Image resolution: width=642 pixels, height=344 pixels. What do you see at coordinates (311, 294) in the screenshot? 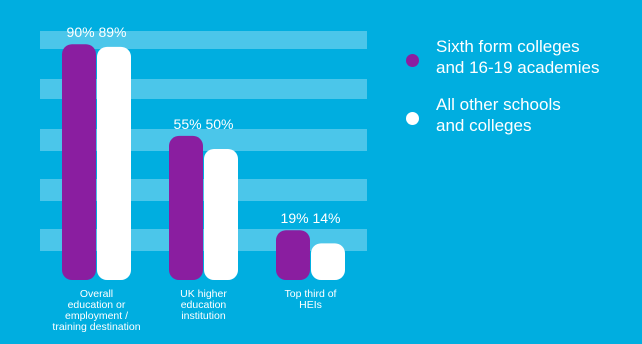
I see `category-label-line: Top third of` at bounding box center [311, 294].